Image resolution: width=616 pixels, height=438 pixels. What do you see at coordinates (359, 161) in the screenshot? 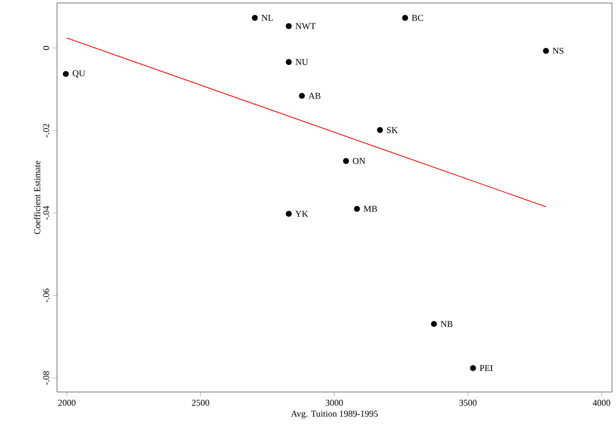
I see `annotation: ON` at bounding box center [359, 161].